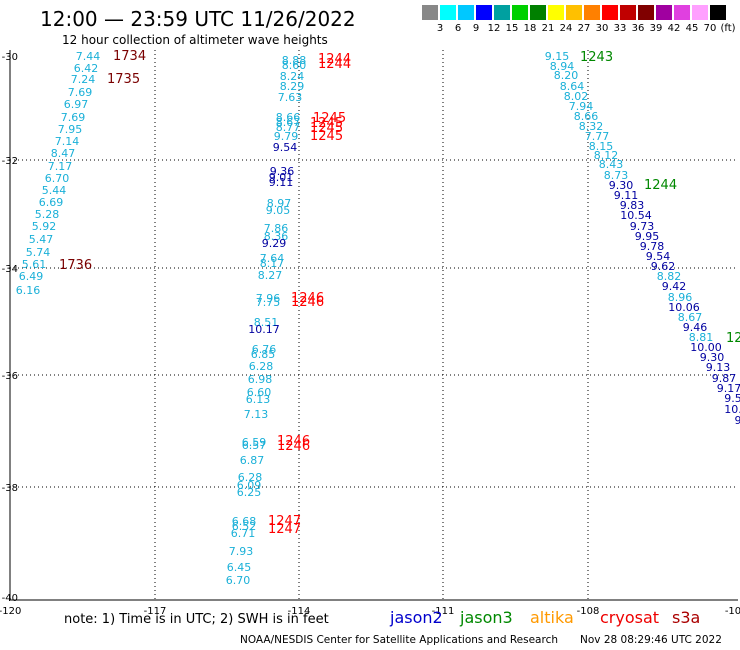 This screenshot has width=740, height=650. I want to click on swh-value: 6.68, so click(244, 521).